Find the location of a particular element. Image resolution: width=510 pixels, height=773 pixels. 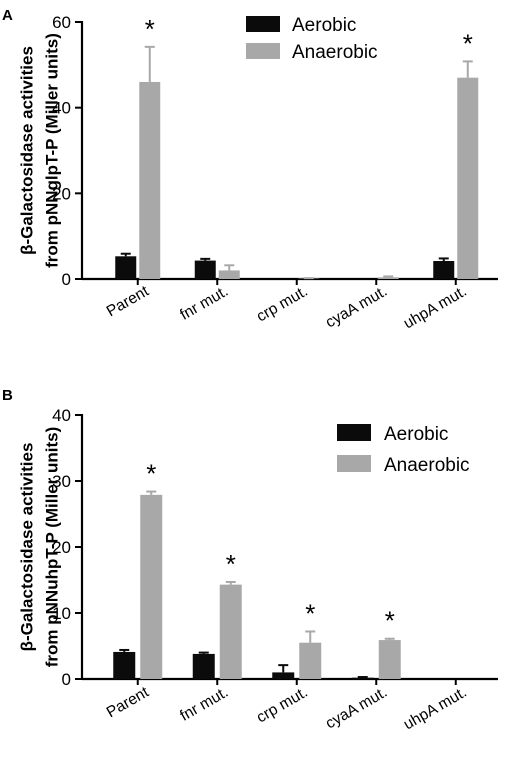

panel-b-legend-label-aerobic: Aerobic is located at coordinates (416, 434).